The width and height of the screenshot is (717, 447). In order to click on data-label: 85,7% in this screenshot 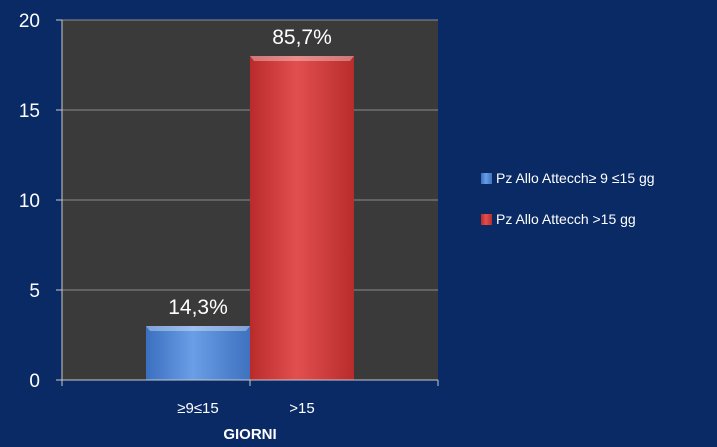, I will do `click(302, 37)`.